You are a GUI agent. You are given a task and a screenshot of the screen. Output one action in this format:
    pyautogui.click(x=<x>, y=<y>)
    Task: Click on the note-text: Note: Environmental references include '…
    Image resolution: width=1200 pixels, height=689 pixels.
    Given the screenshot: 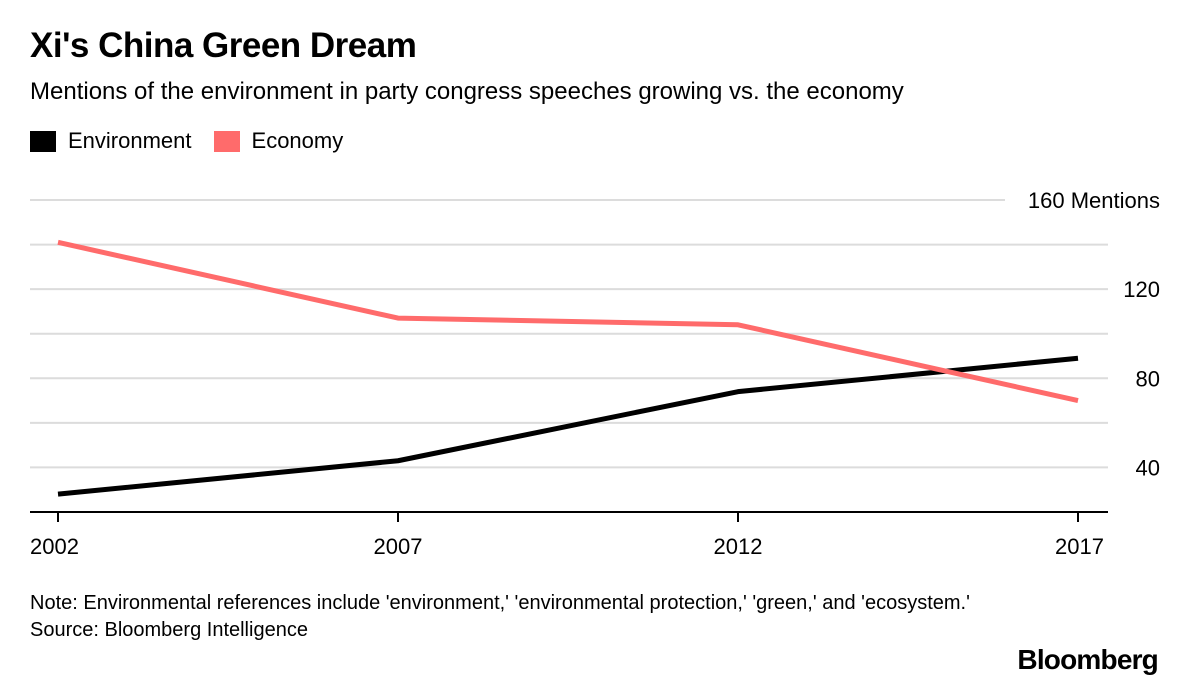 What is the action you would take?
    pyautogui.click(x=500, y=603)
    